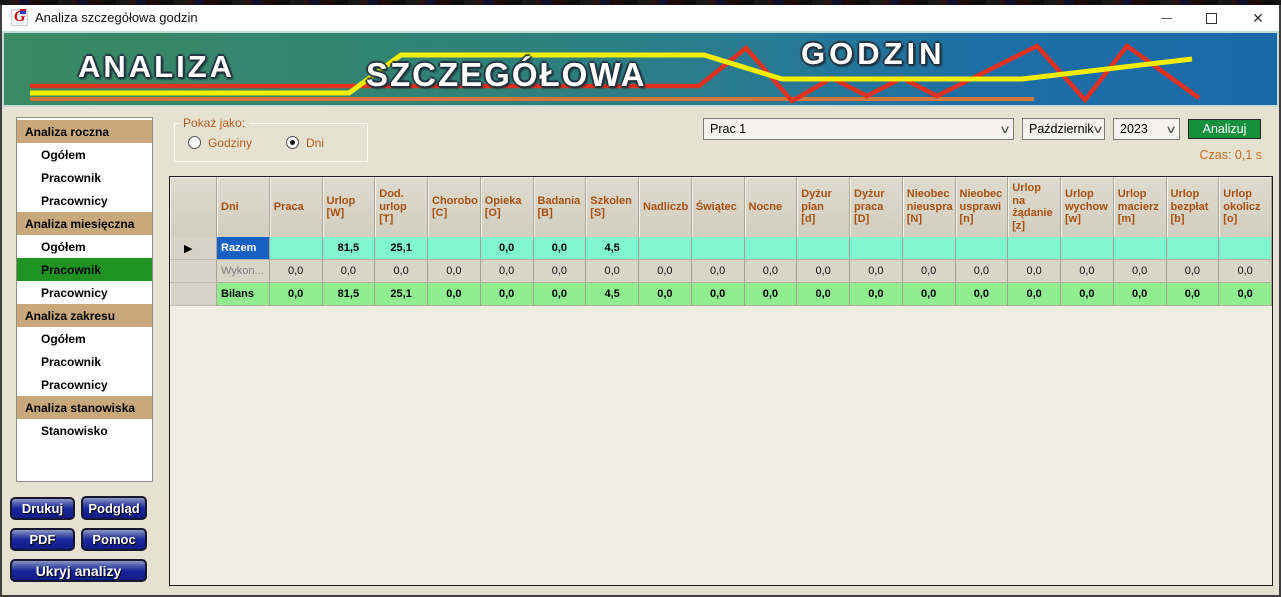  I want to click on row-selector-cell: ▶, so click(193, 248).